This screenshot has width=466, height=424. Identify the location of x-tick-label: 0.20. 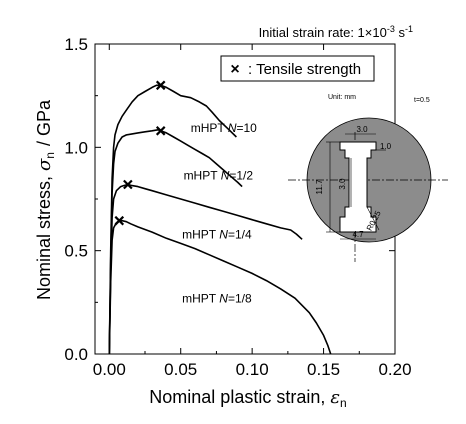
(394, 369).